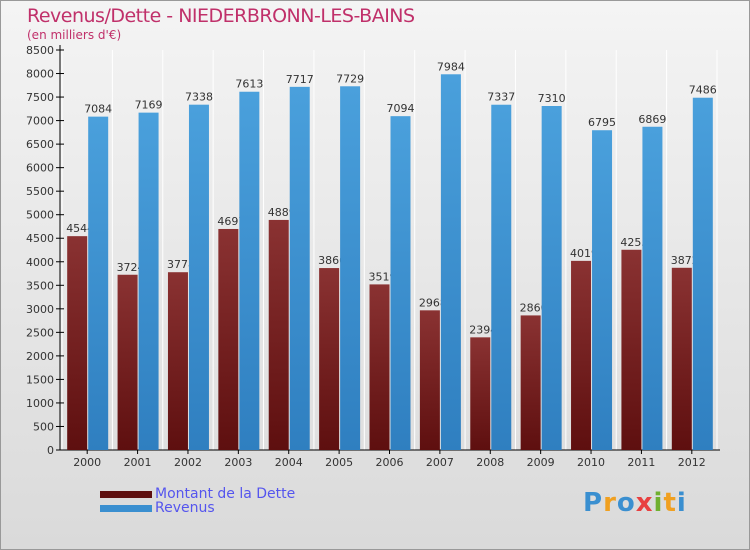  I want to click on data-label-debt: 4697, so click(231, 221).